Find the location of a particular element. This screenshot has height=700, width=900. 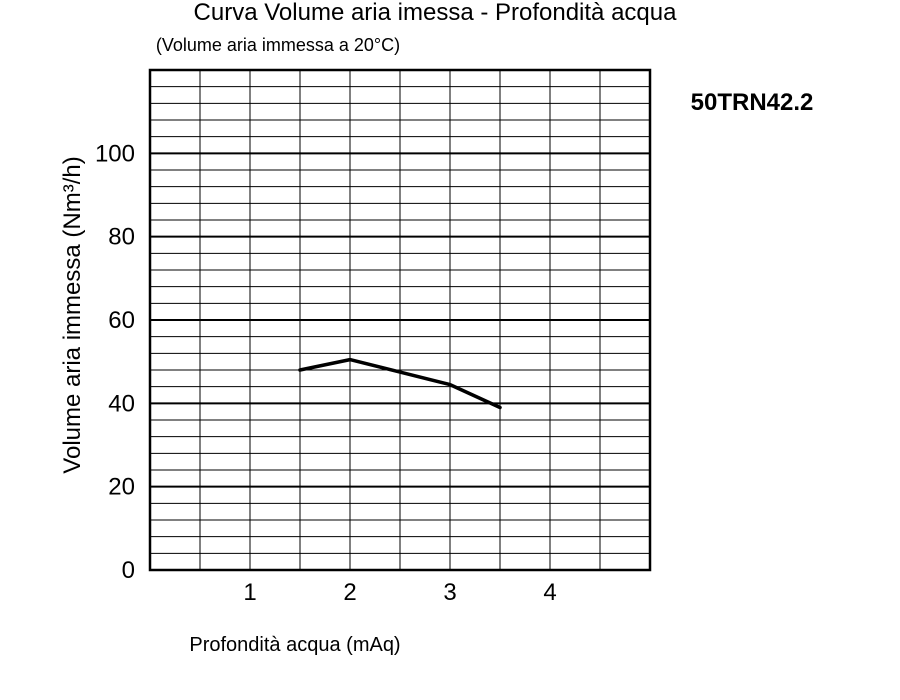

y-axis-ticks: 0 20 40 60 80 100 is located at coordinates (115, 362).